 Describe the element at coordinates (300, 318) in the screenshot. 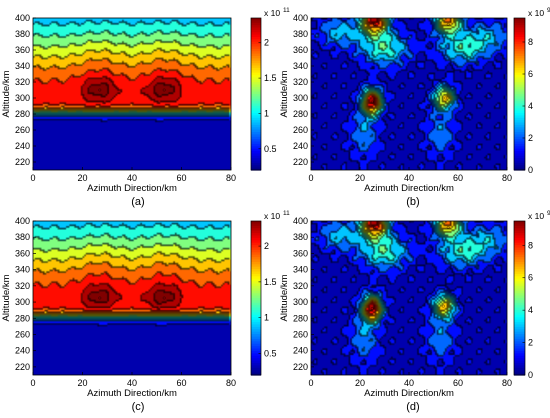

I see `y-tick-label: 280` at that location.